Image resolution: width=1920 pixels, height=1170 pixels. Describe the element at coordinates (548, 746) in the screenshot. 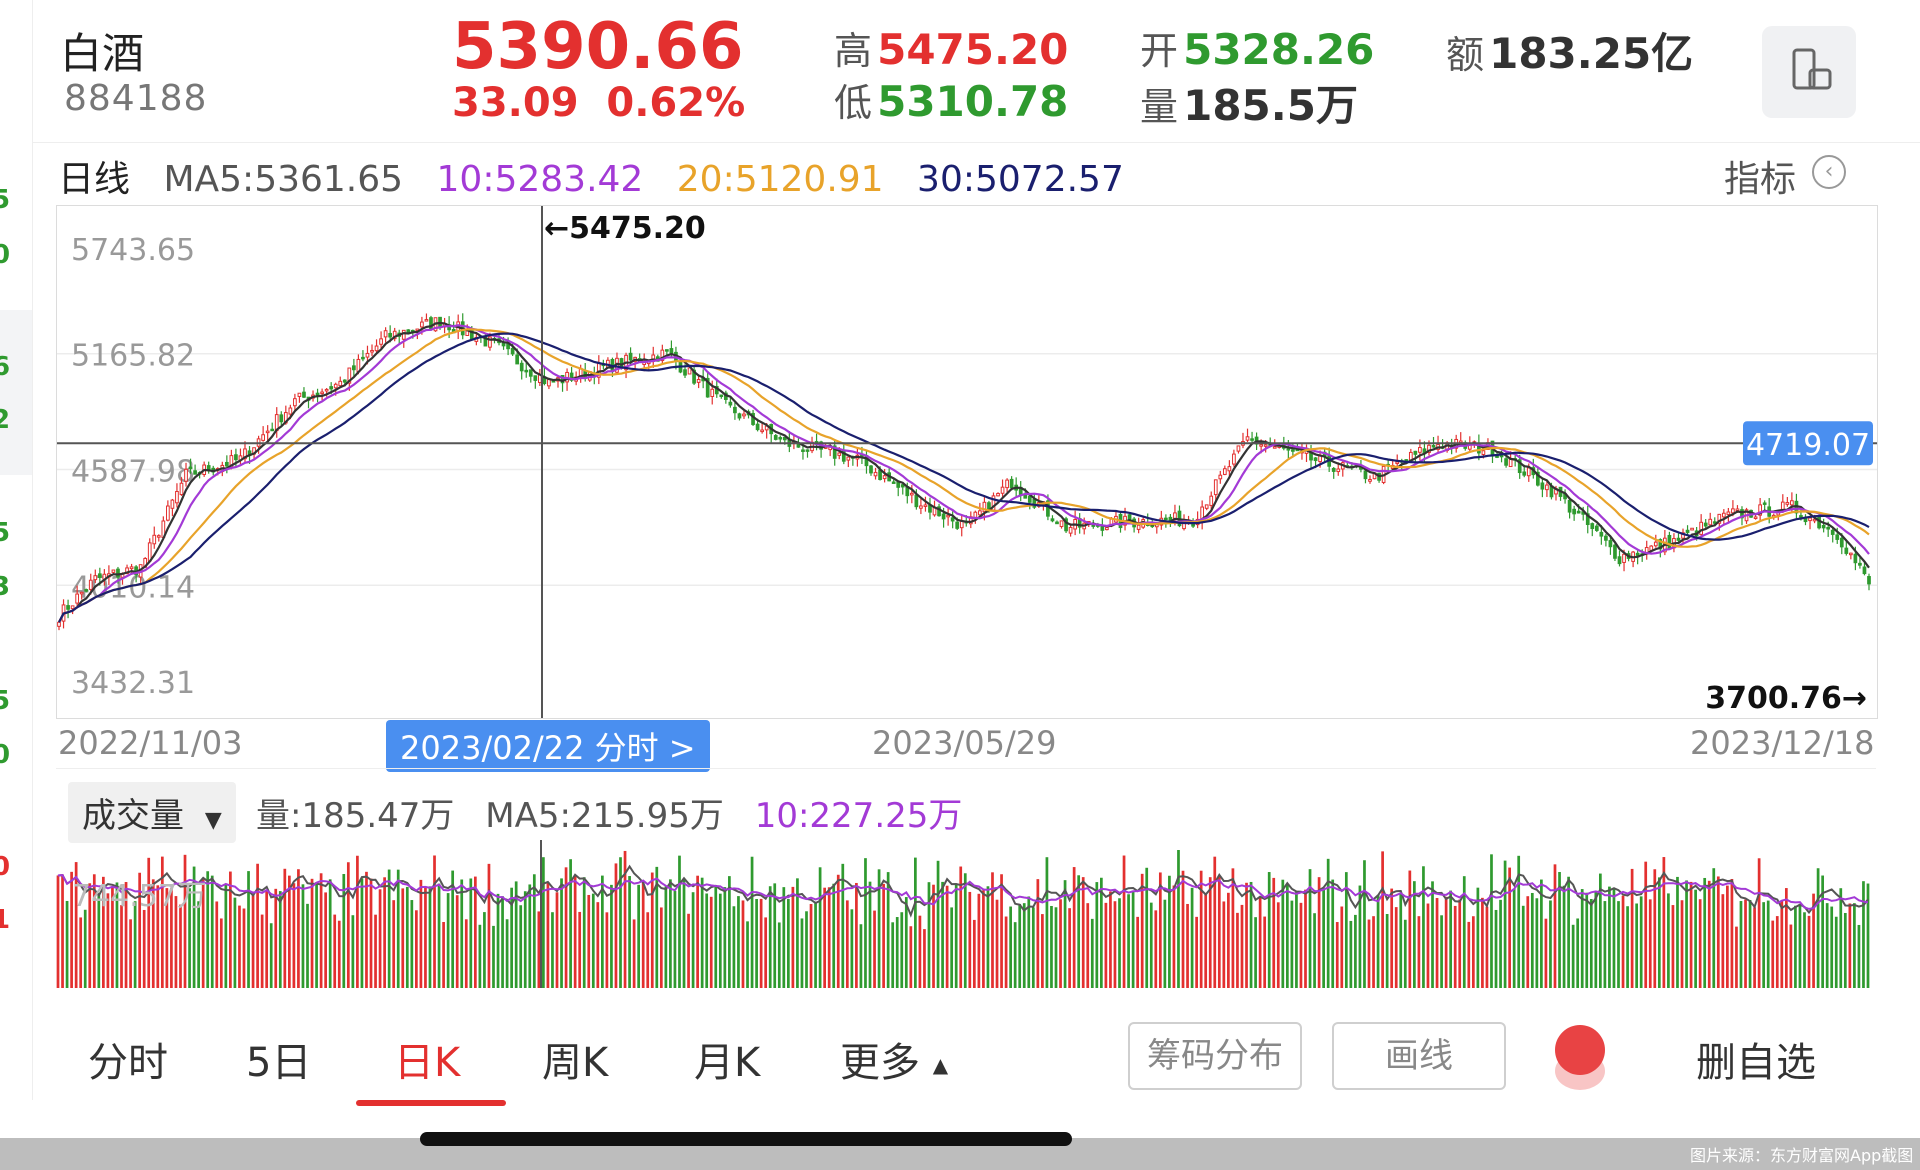

I see `date-detail-tag: 2023/02/22 分时 >` at that location.